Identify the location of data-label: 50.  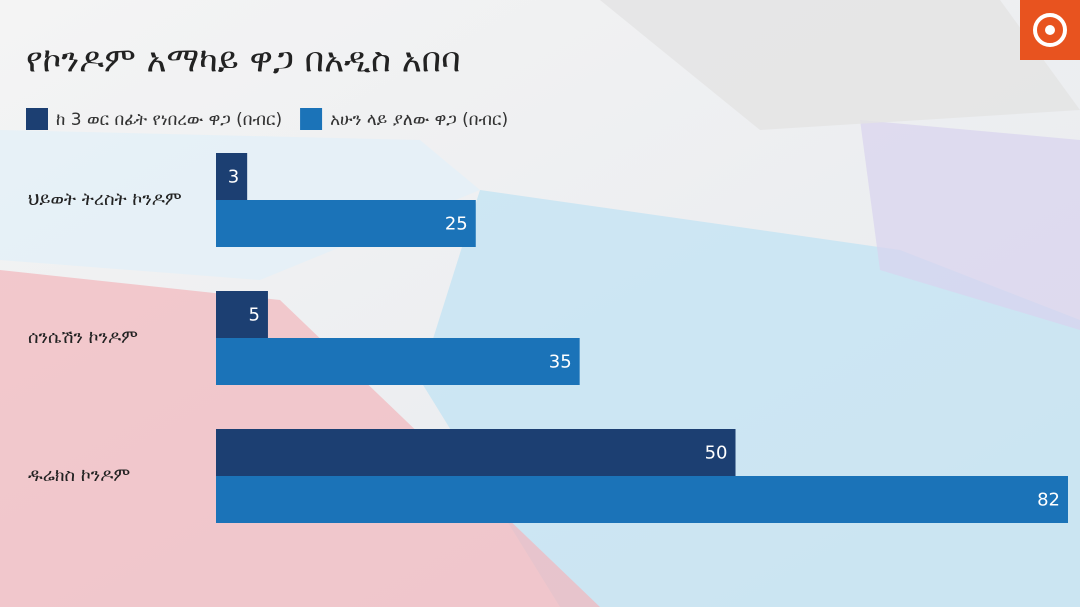
(716, 453).